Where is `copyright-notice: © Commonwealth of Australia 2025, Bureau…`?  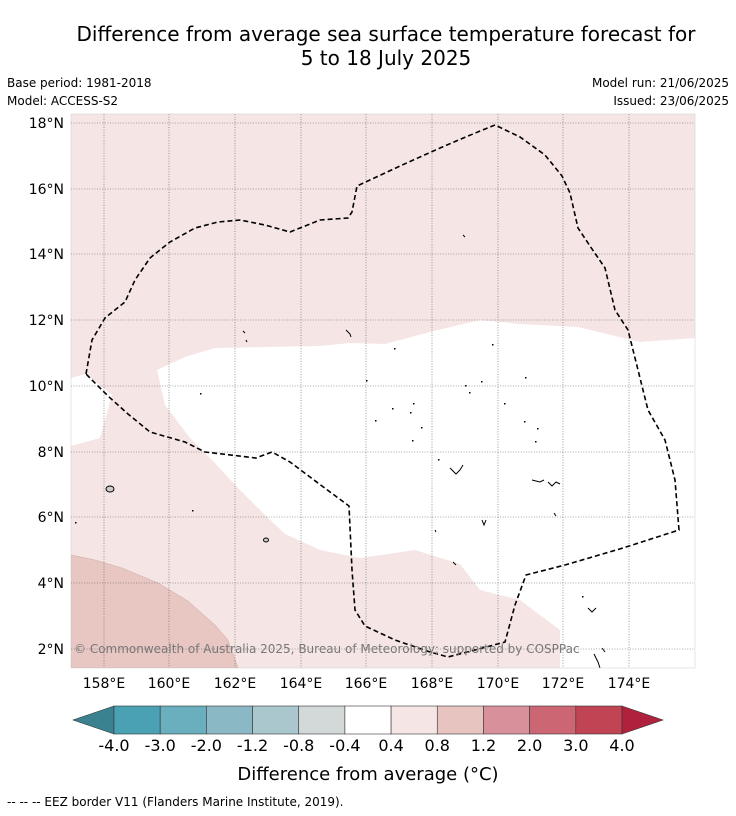
copyright-notice: © Commonwealth of Australia 2025, Bureau… is located at coordinates (327, 649).